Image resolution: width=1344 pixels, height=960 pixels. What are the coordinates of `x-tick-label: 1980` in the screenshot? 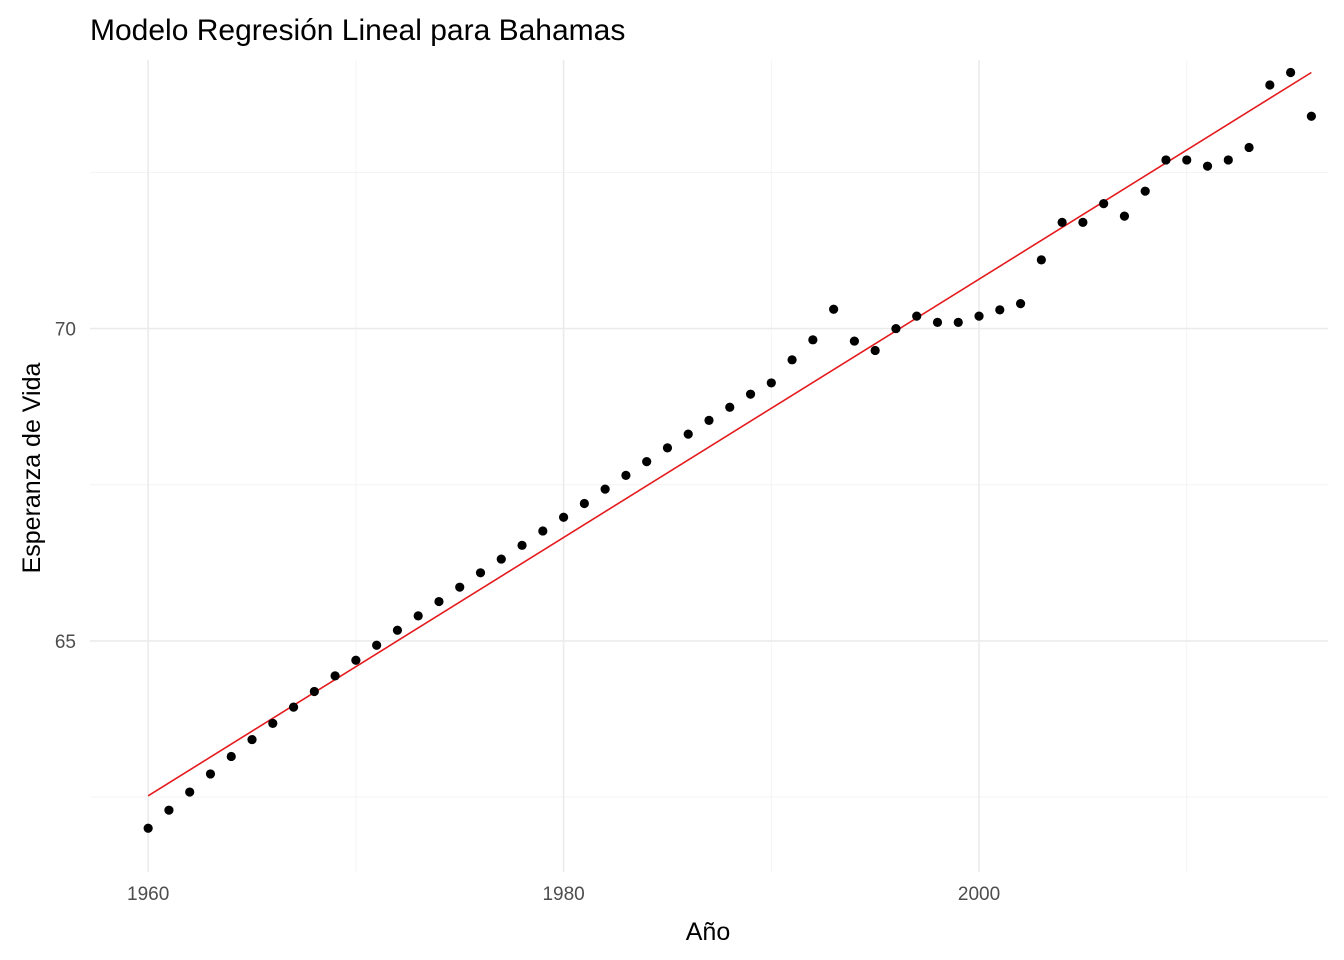 It's located at (563, 894).